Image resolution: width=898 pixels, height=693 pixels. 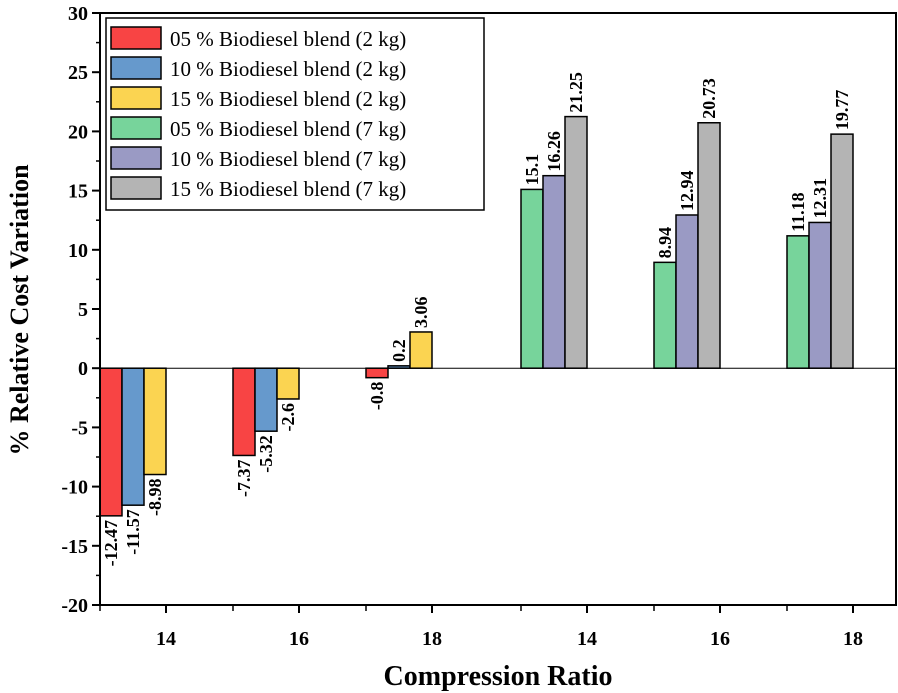 What do you see at coordinates (576, 92) in the screenshot?
I see `data-label: 21.25` at bounding box center [576, 92].